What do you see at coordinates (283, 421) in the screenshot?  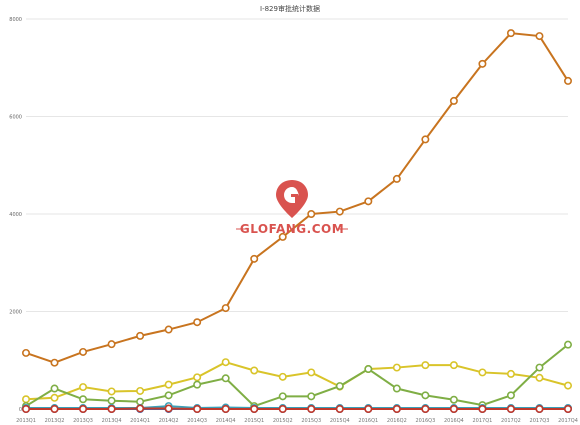 I see `x-tick-label: 2015Q2` at bounding box center [283, 421].